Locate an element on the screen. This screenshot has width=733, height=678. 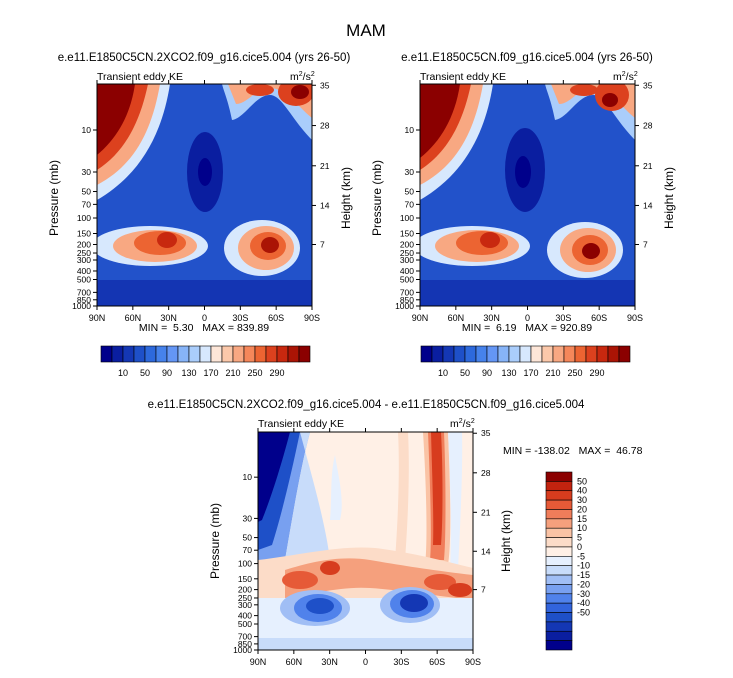
panel-top-left-ylabel-right: Height (km) is located at coordinates (346, 198).